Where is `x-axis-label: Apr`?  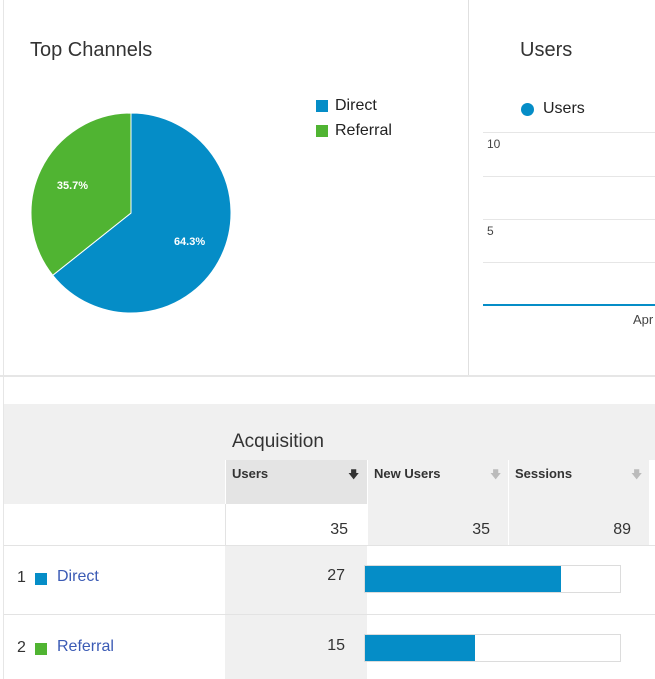 x-axis-label: Apr is located at coordinates (643, 319).